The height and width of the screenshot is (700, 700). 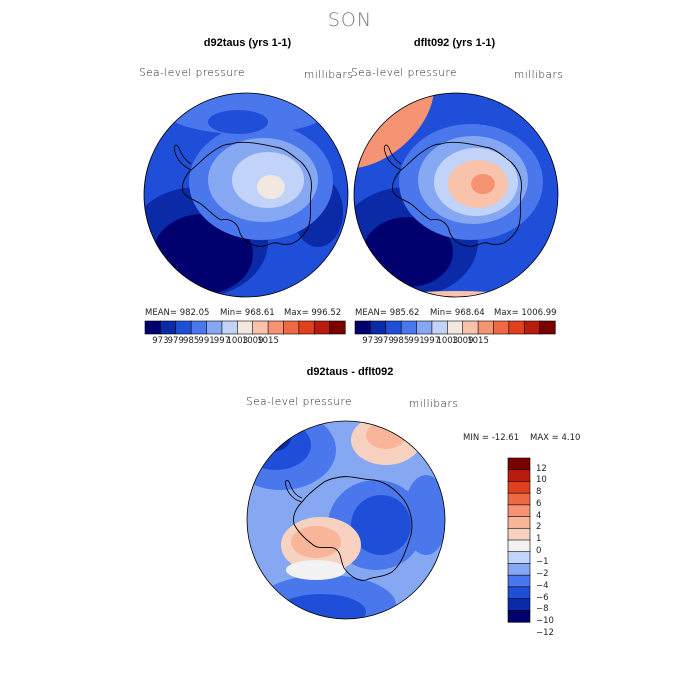 I want to click on panel-1-colorbar, so click(x=245, y=327).